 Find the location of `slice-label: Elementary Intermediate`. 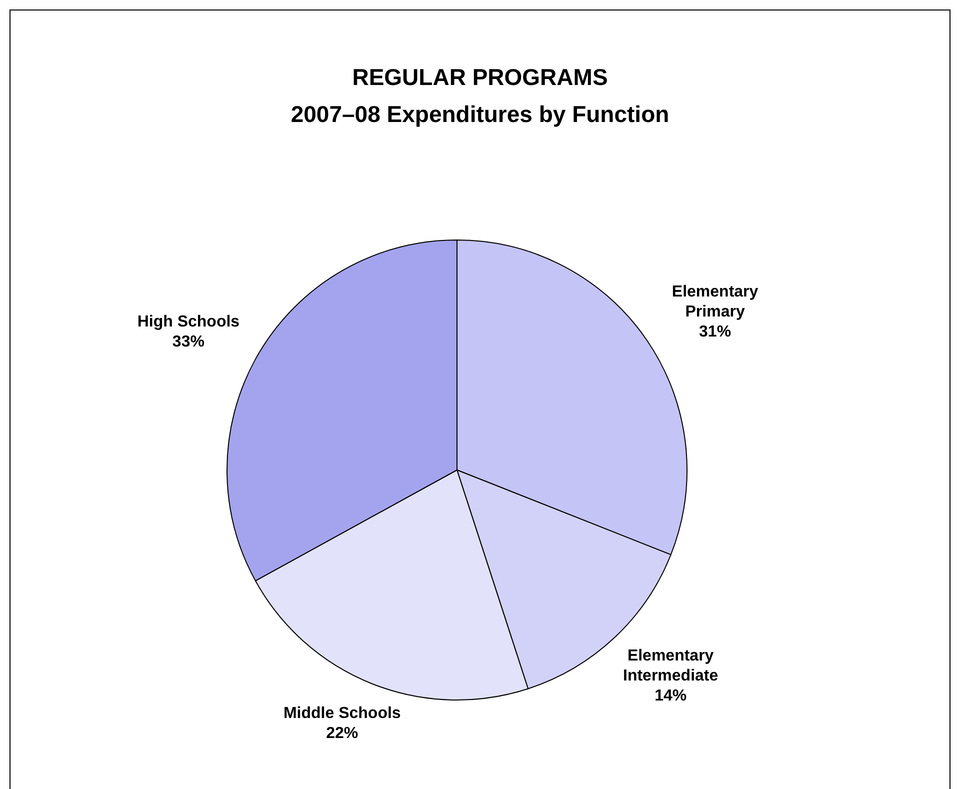

slice-label: Elementary Intermediate is located at coordinates (670, 666).